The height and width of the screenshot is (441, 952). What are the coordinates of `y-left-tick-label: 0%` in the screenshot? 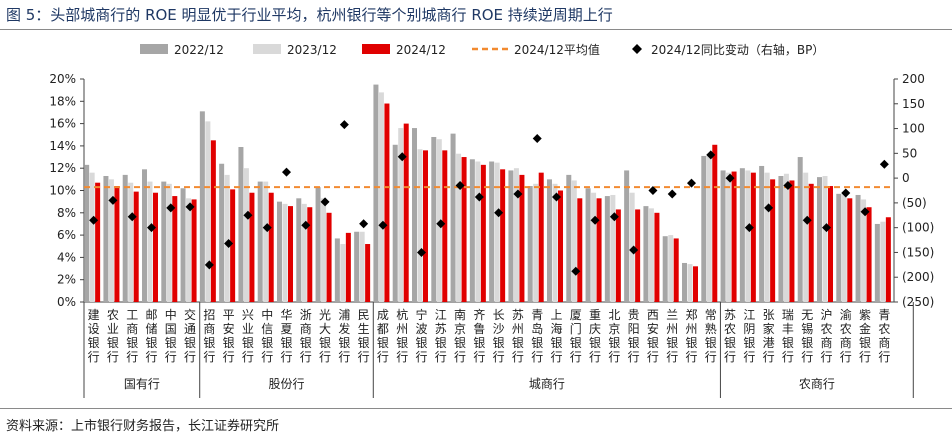 It's located at (66, 302).